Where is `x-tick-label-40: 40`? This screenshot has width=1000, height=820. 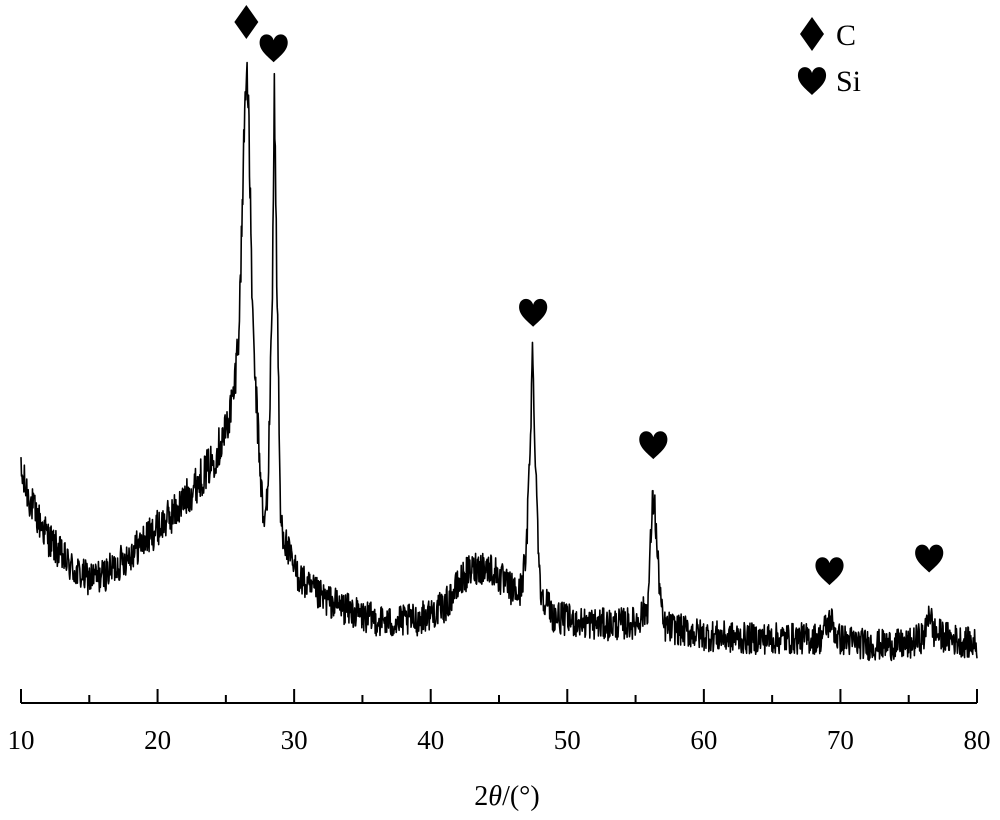 x-tick-label-40: 40 is located at coordinates (430, 740).